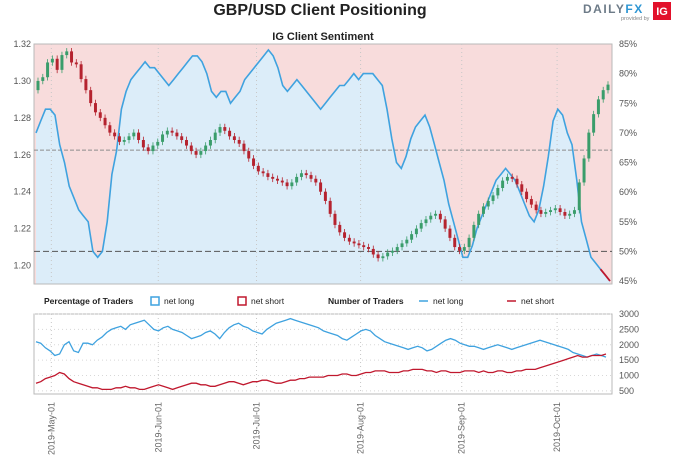 This screenshot has width=680, height=464. I want to click on net-short-count-line, so click(321, 372).